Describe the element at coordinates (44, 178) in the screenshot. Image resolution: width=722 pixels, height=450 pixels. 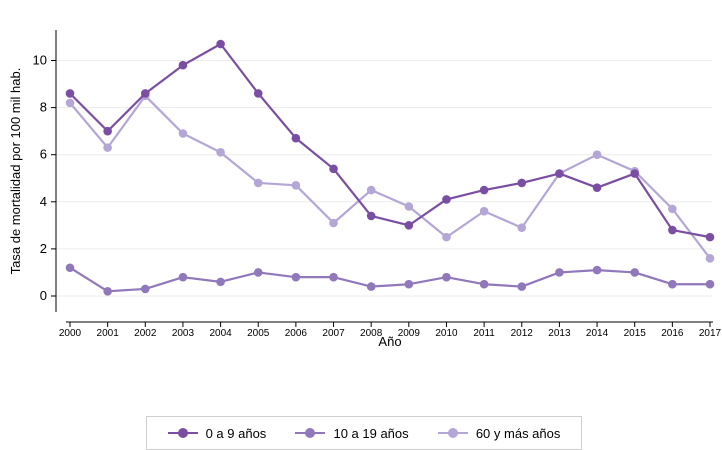
I see `y-ticks: 0 2 4 6 8 10` at that location.